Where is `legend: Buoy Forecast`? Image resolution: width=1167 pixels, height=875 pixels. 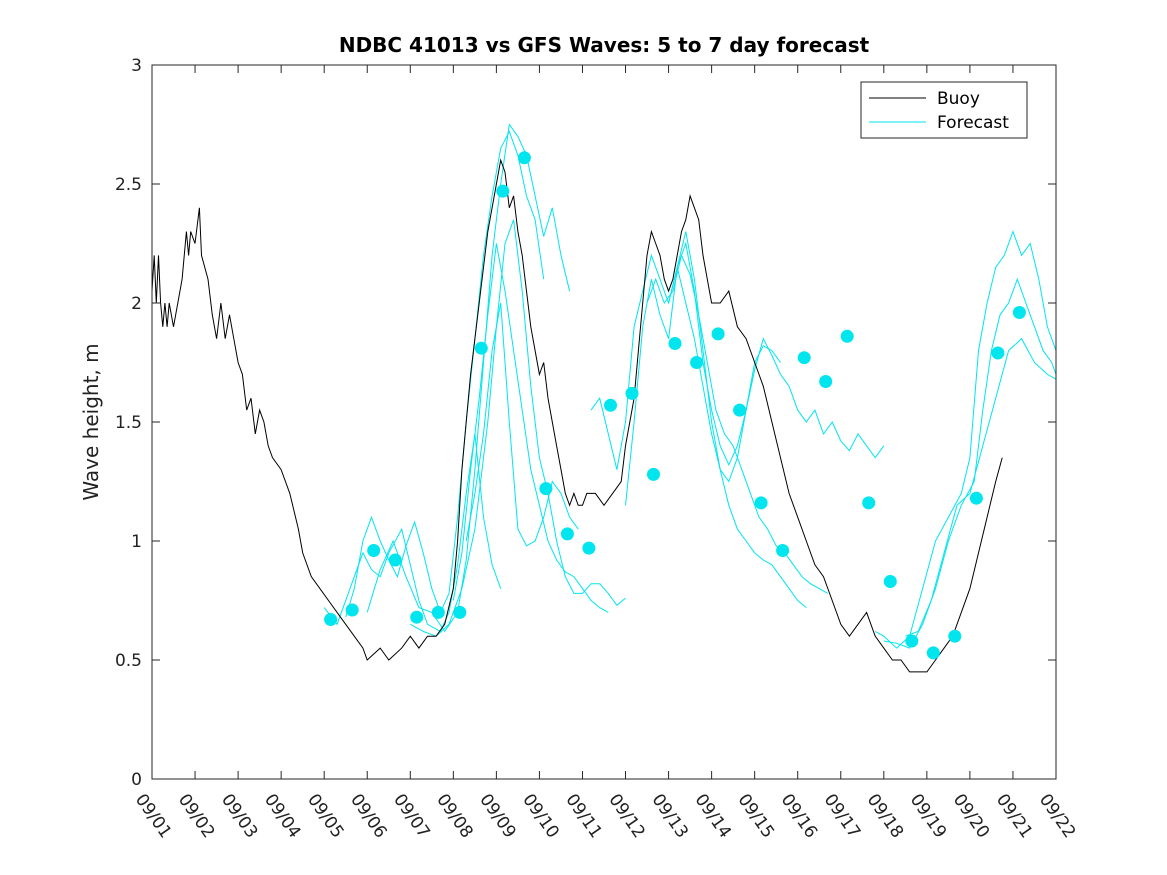 legend: Buoy Forecast is located at coordinates (944, 110).